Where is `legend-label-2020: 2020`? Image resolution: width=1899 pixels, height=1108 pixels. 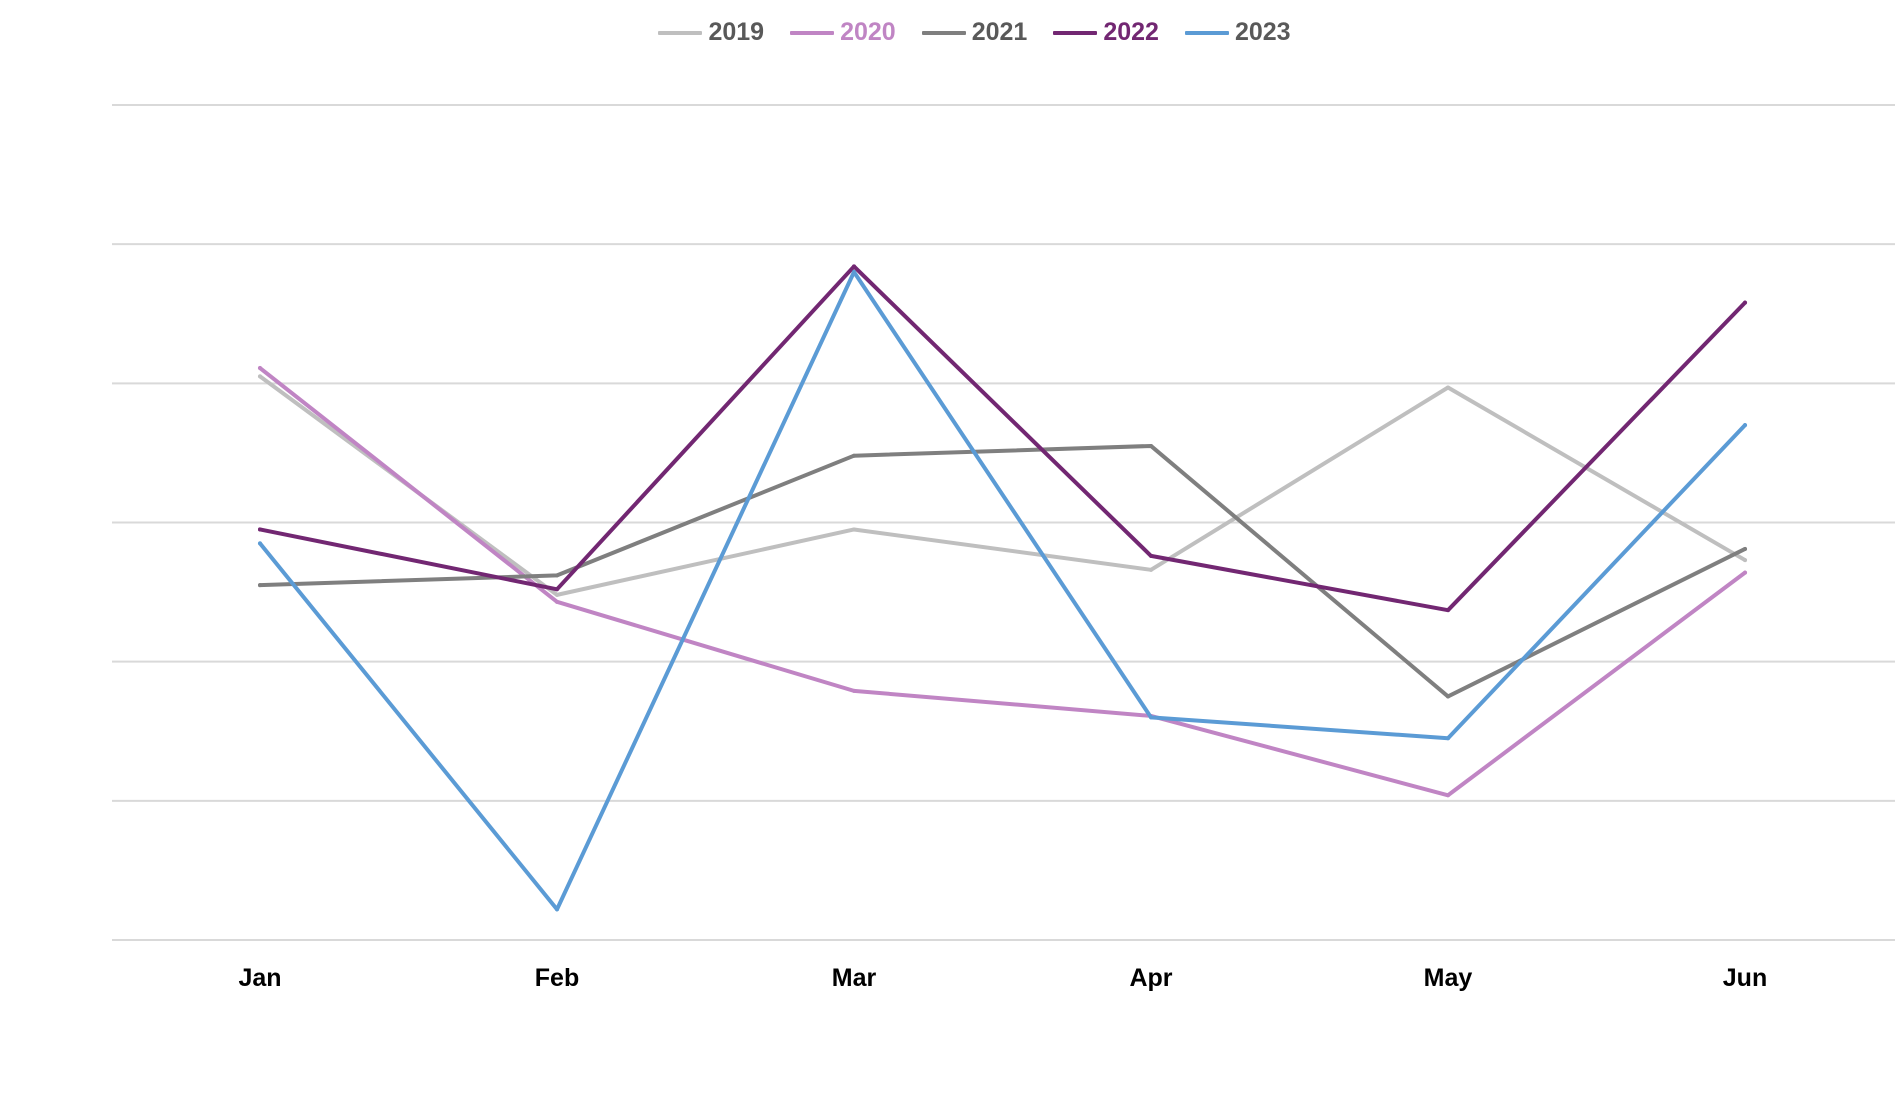
legend-label-2020: 2020 is located at coordinates (868, 32).